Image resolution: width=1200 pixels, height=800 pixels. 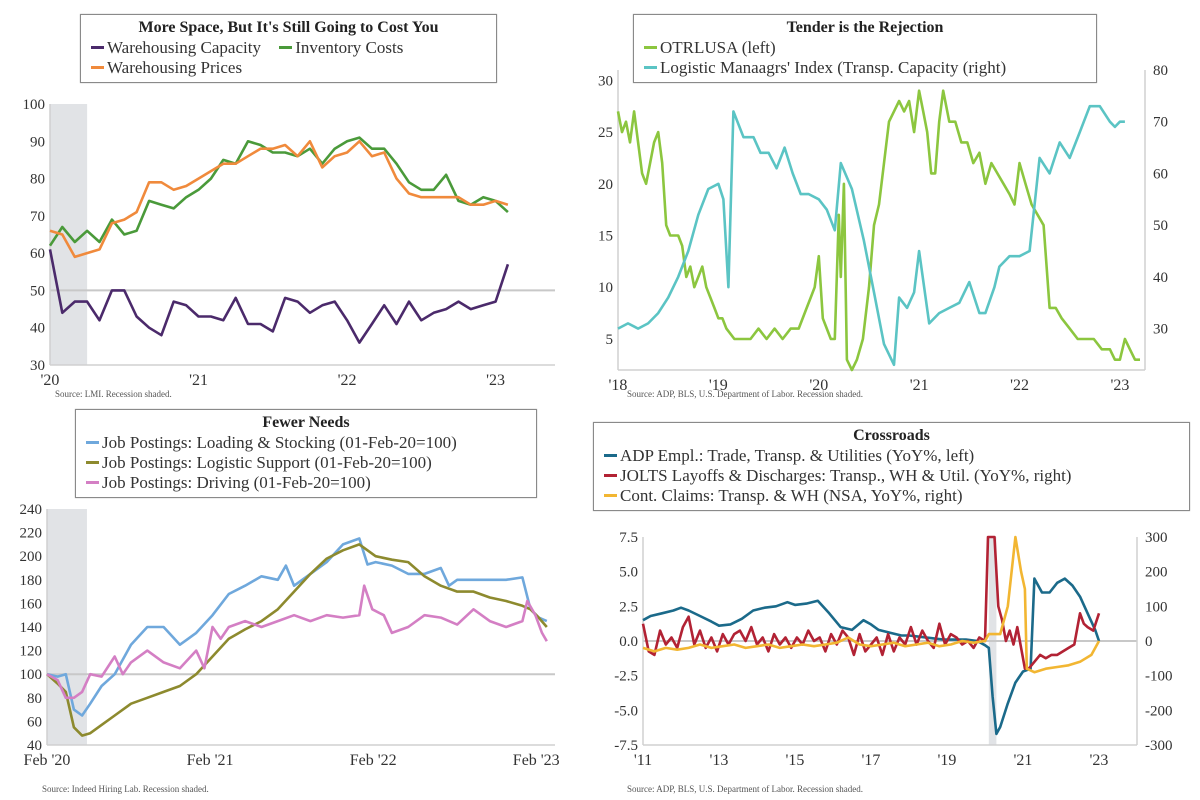 I want to click on y2-tick-label: 100, so click(x=1156, y=607).